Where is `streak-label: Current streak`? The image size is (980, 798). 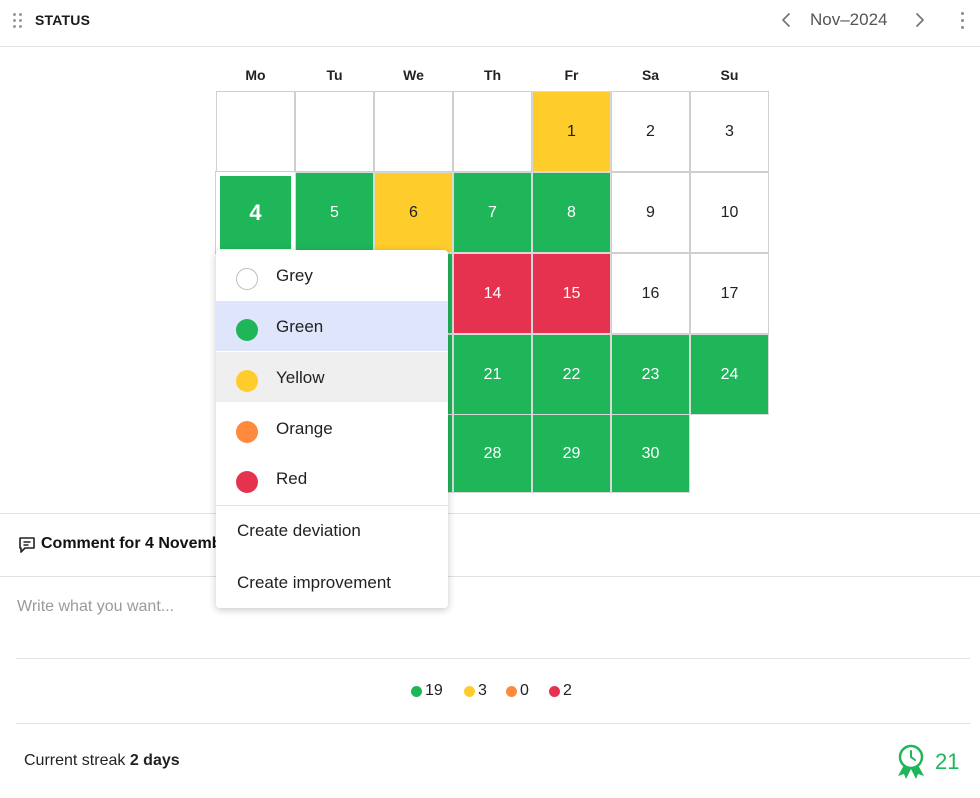
streak-label: Current streak is located at coordinates (75, 760).